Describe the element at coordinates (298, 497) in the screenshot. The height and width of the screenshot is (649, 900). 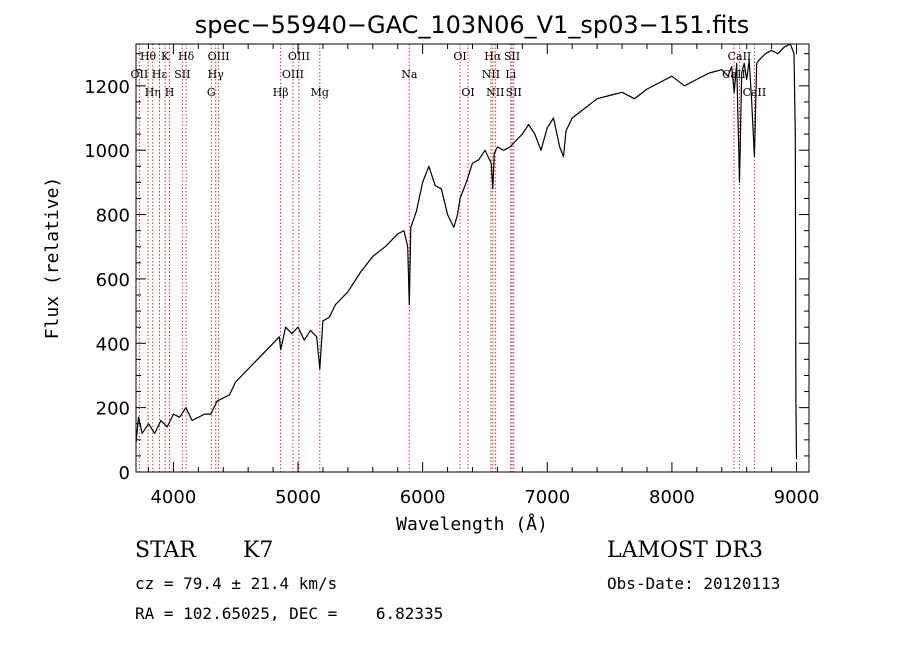
I see `x-tick-label: 5000` at that location.